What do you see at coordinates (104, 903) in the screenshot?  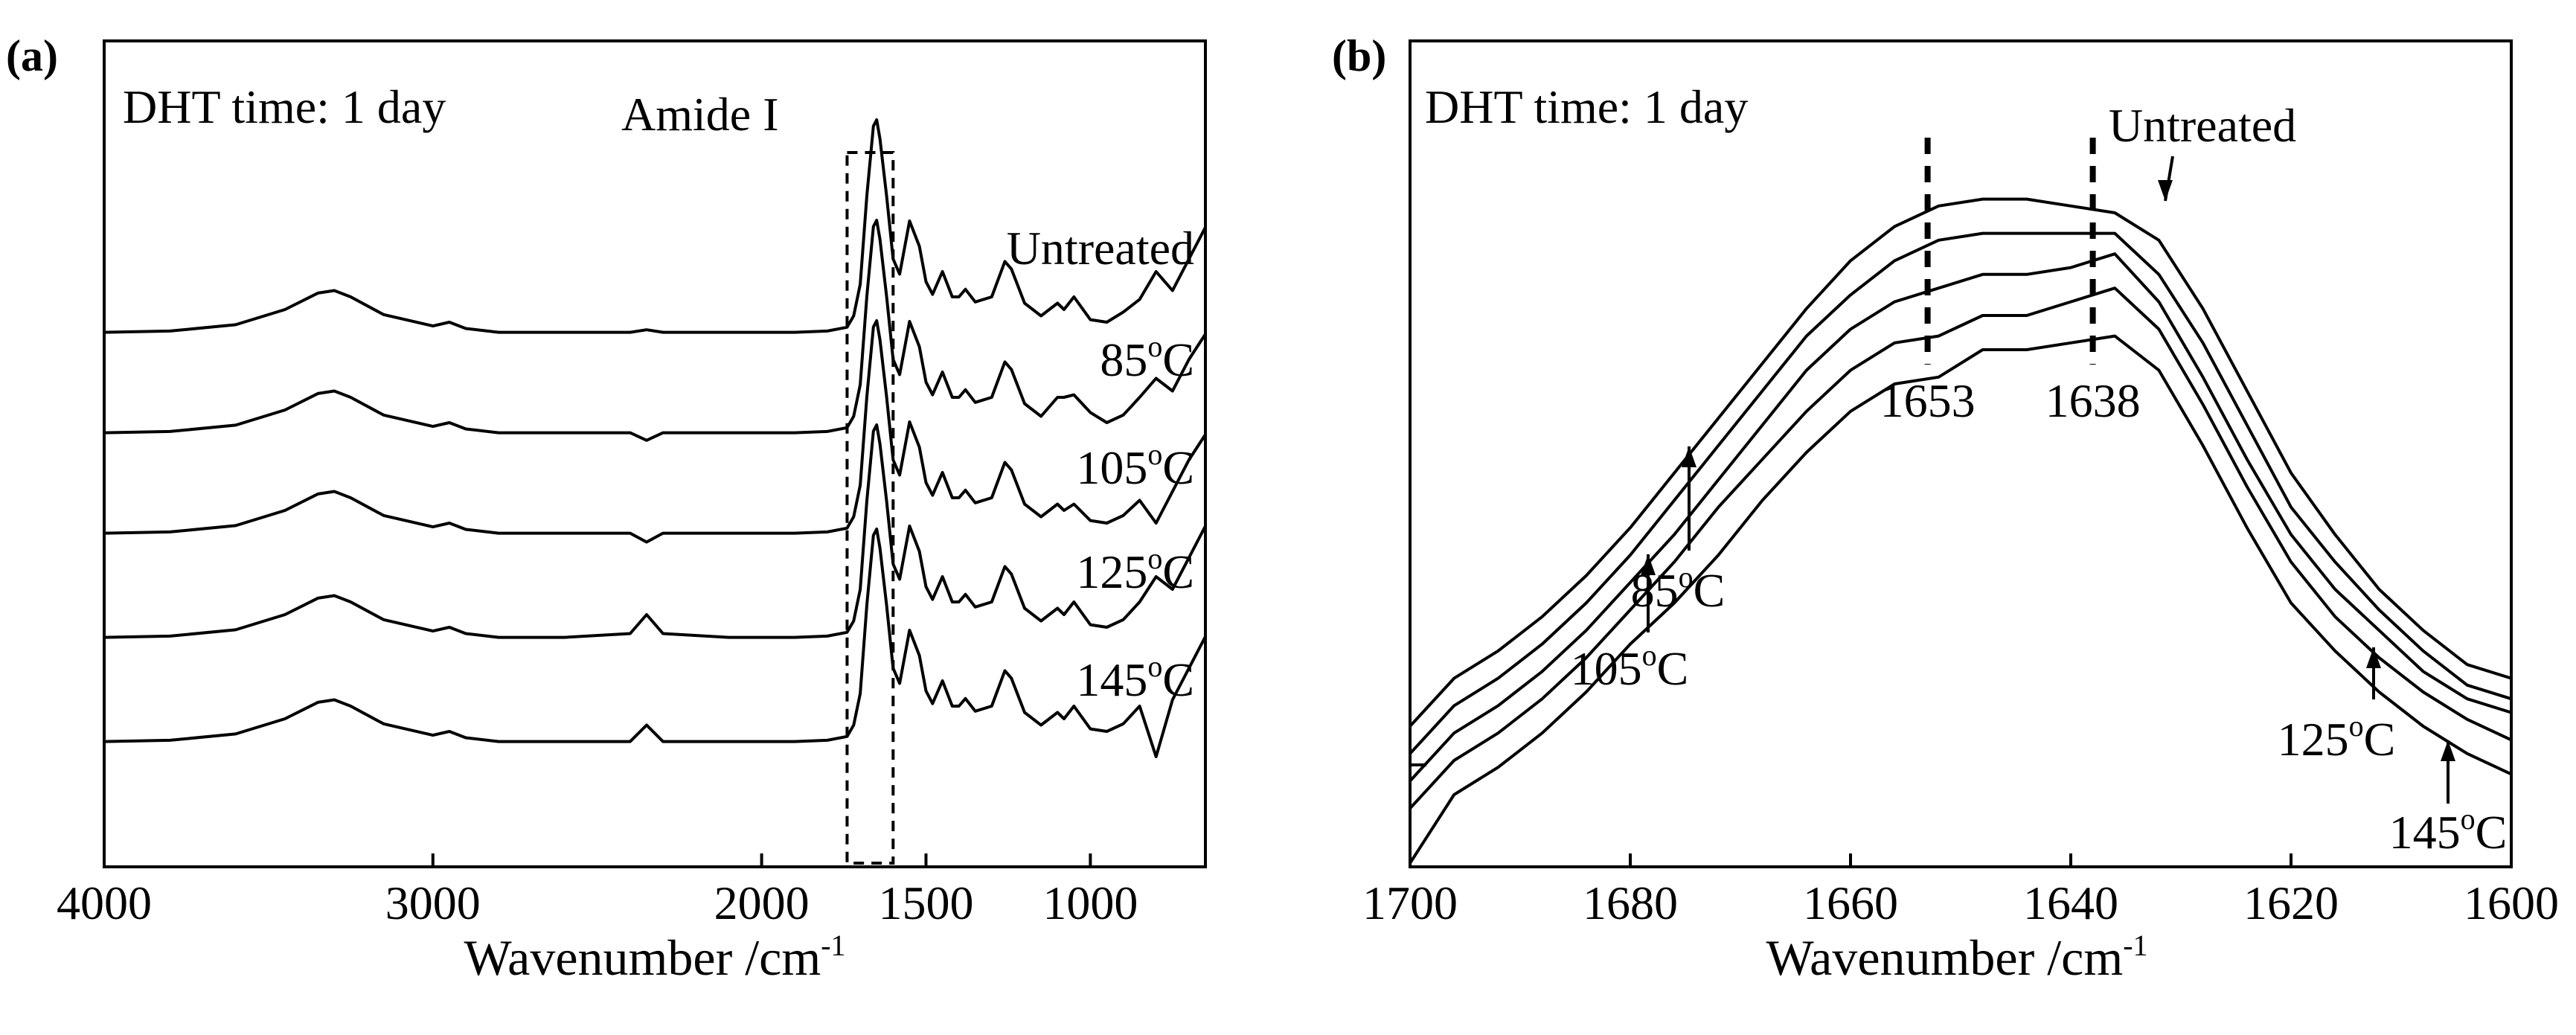 I see `x-tick-label: 4000` at bounding box center [104, 903].